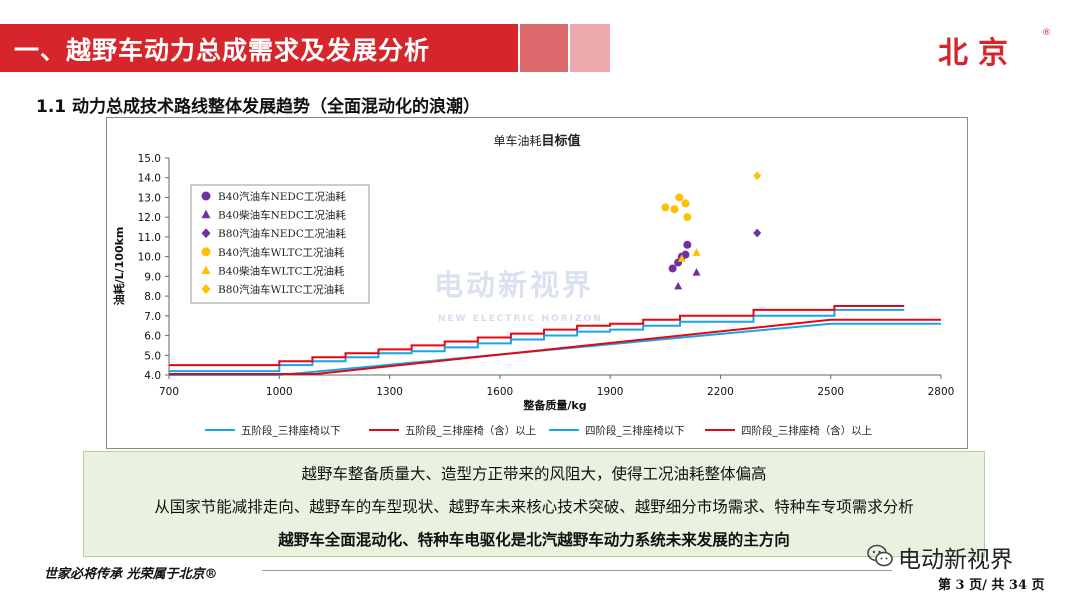 The image size is (1080, 608). What do you see at coordinates (152, 317) in the screenshot?
I see `y-tick-label: 7.0` at bounding box center [152, 317].